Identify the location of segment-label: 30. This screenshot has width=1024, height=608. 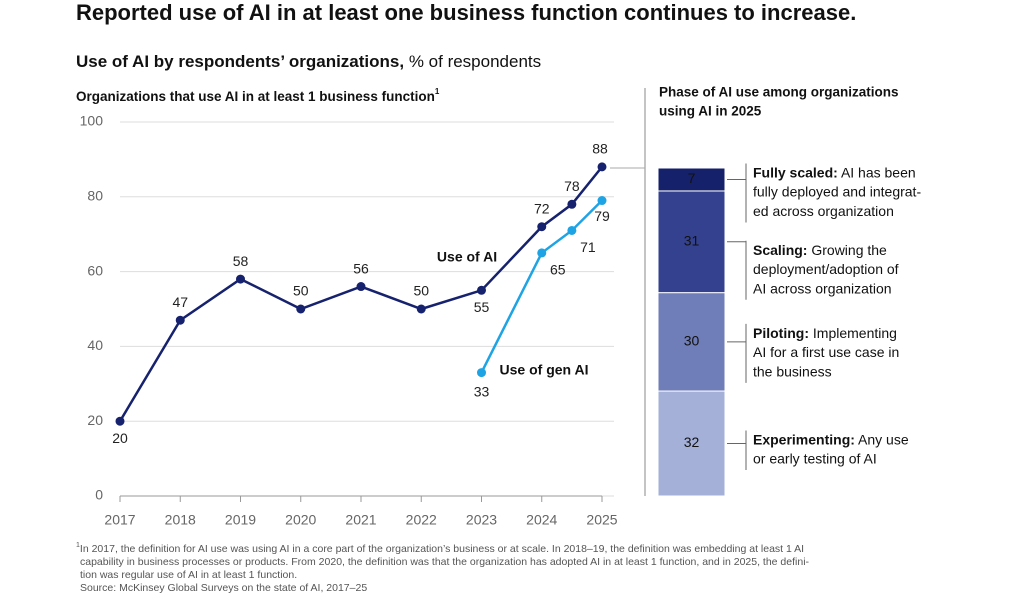
(692, 341).